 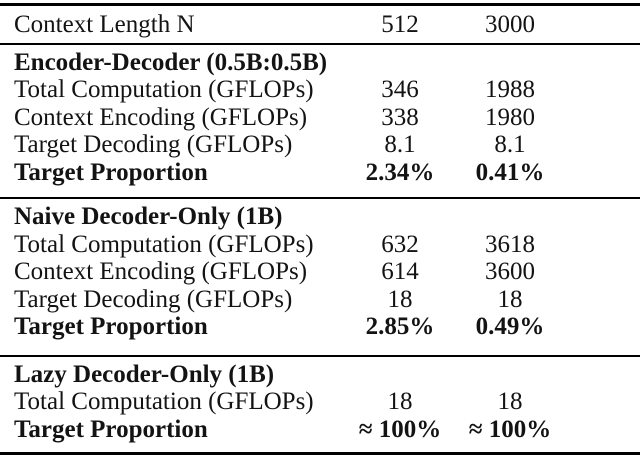 What do you see at coordinates (320, 453) in the screenshot?
I see `bottom-rule` at bounding box center [320, 453].